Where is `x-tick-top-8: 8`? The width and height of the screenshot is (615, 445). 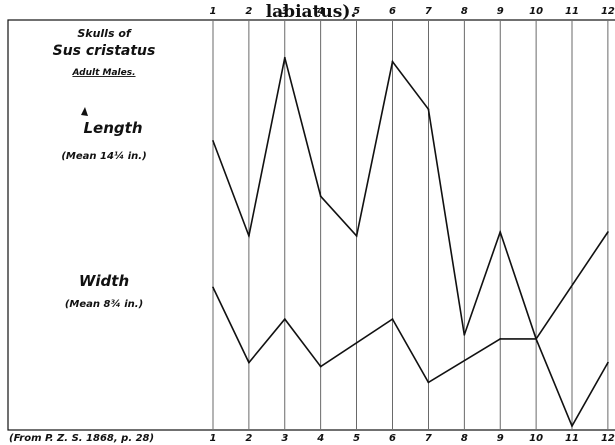 x-tick-top-8: 8 is located at coordinates (464, 11).